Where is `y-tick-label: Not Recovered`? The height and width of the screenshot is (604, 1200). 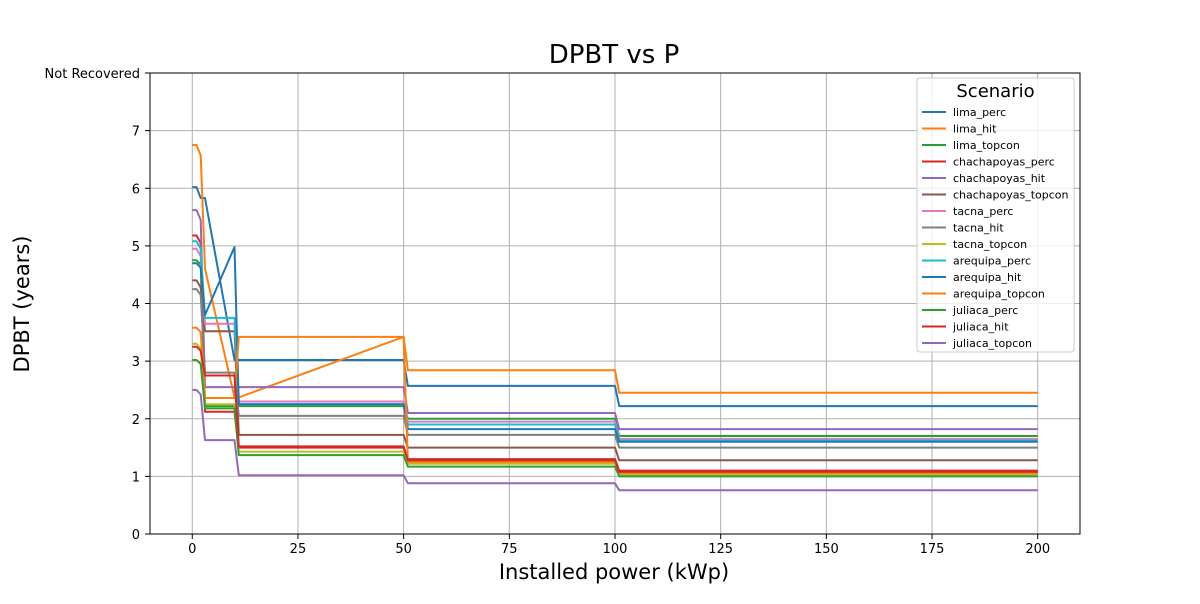
y-tick-label: Not Recovered is located at coordinates (92, 74).